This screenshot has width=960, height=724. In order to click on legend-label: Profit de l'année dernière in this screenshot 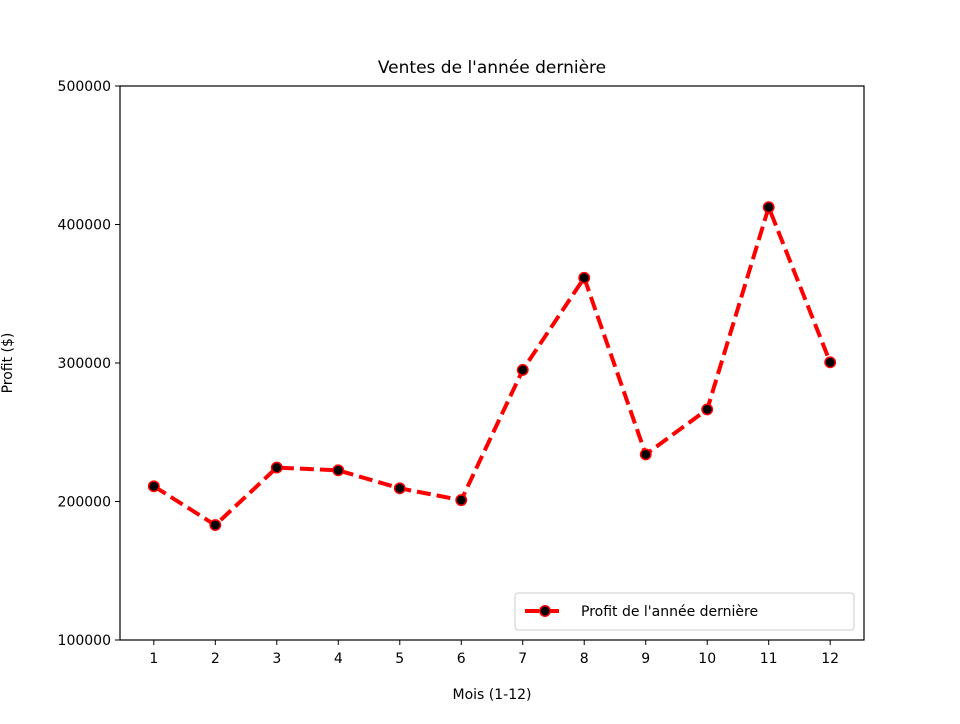, I will do `click(669, 612)`.